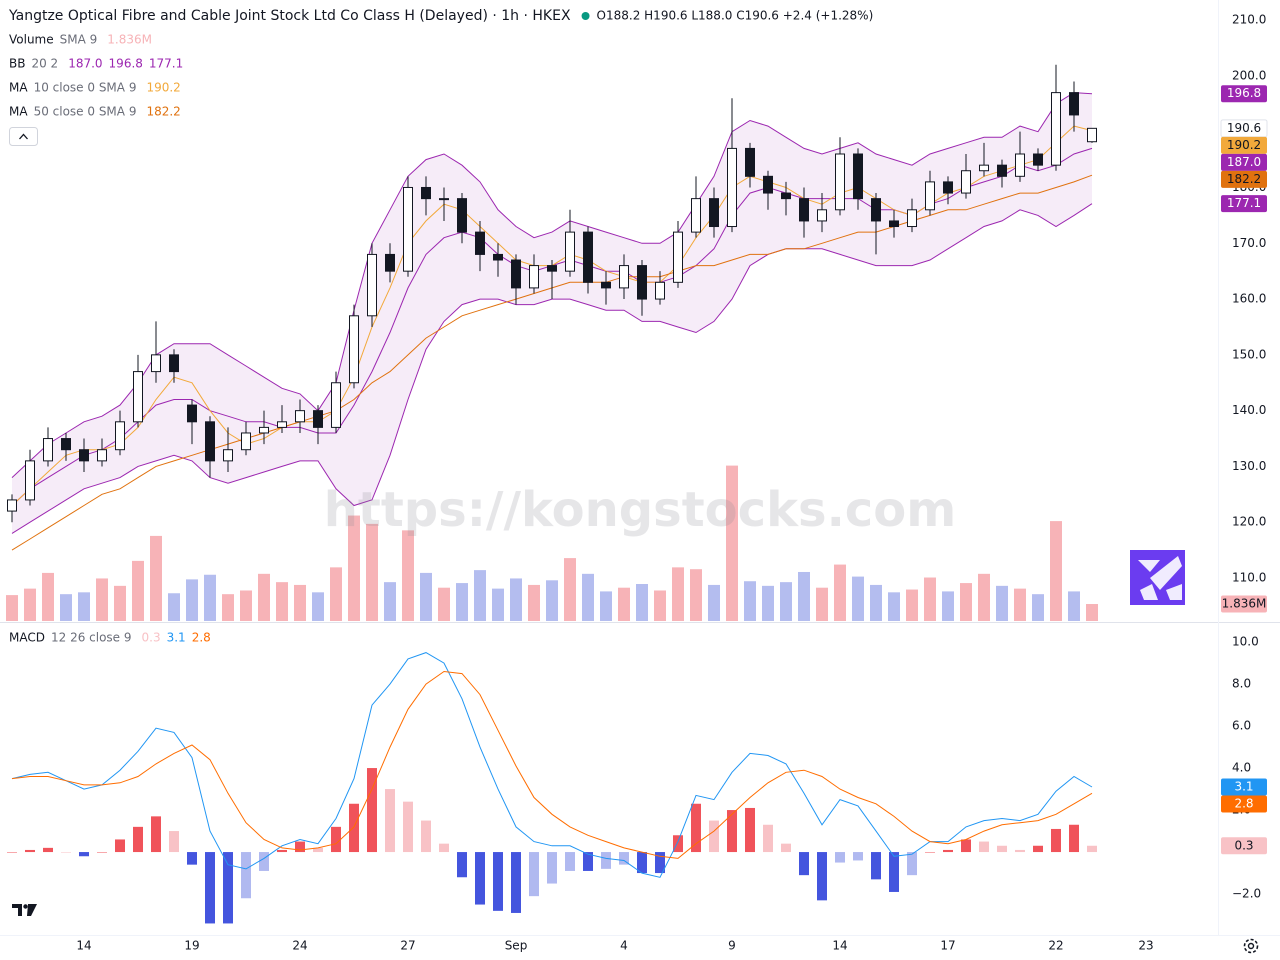 The image size is (1280, 960). What do you see at coordinates (24, 910) in the screenshot?
I see `tv-logo` at bounding box center [24, 910].